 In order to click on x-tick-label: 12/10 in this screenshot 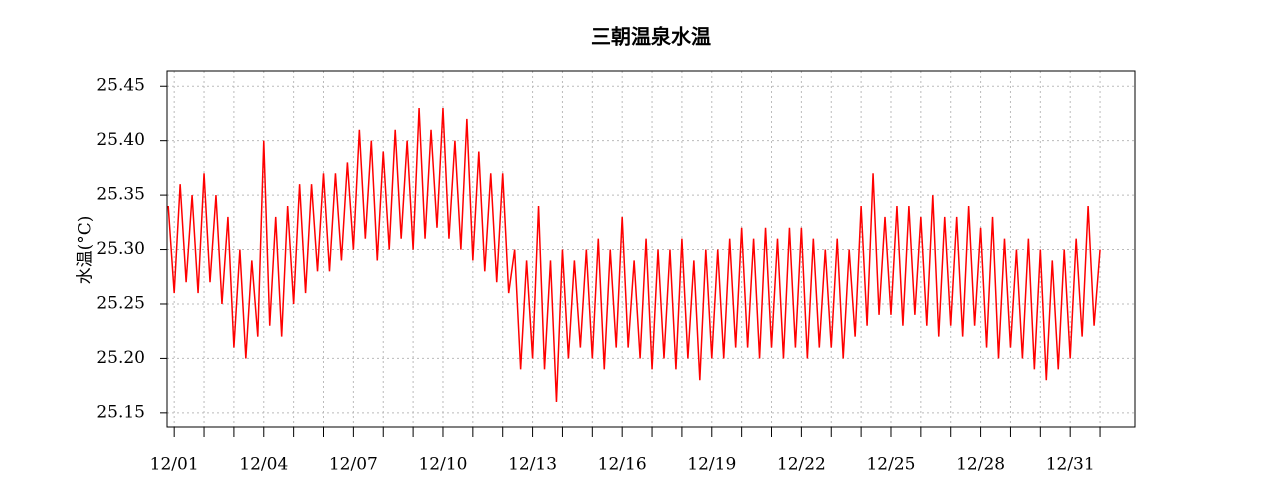, I will do `click(442, 465)`.